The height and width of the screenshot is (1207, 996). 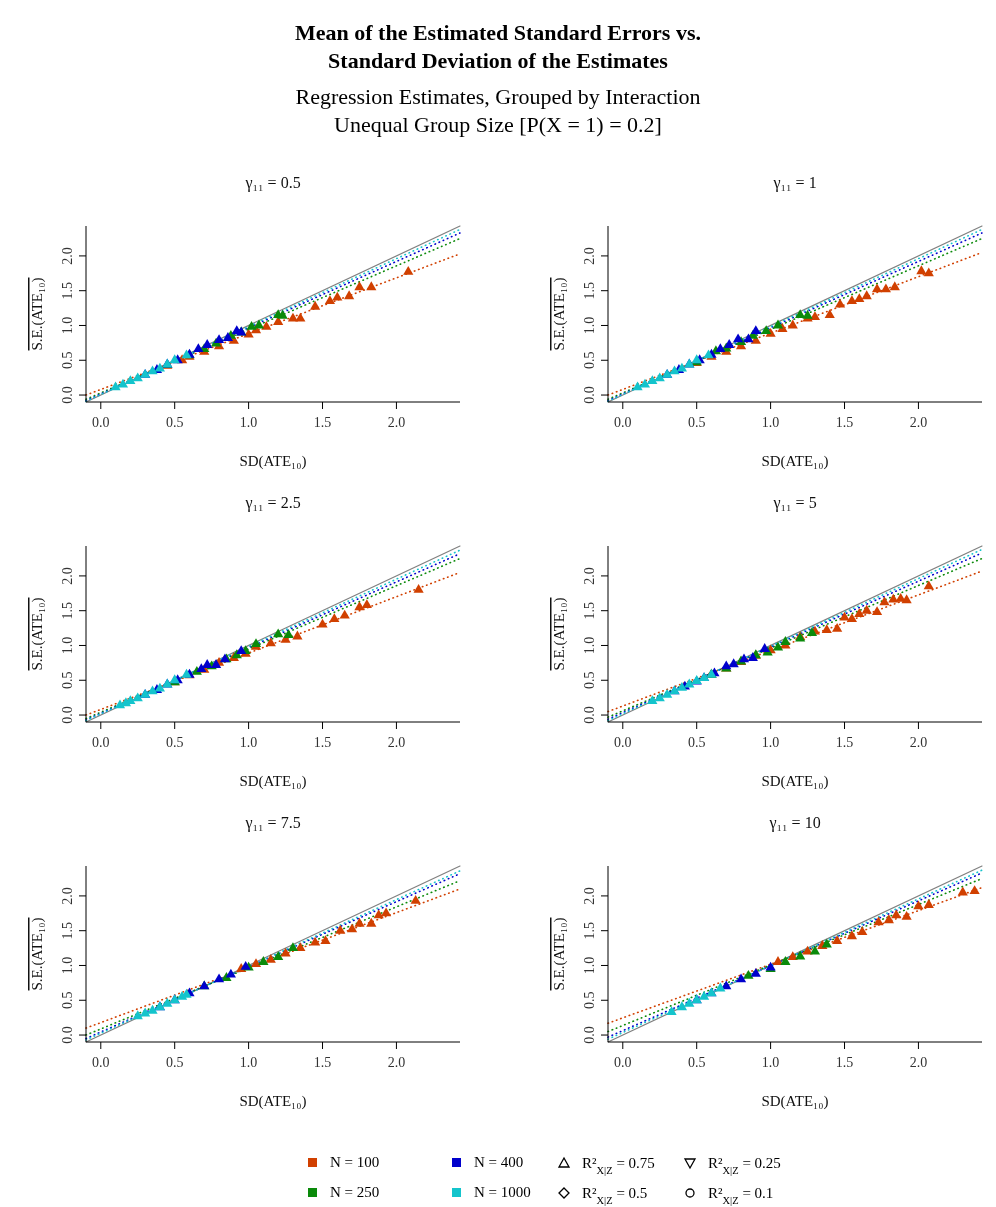 I want to click on text: R²$_{X|Z}$ = 0.5, so click(x=615, y=1195).